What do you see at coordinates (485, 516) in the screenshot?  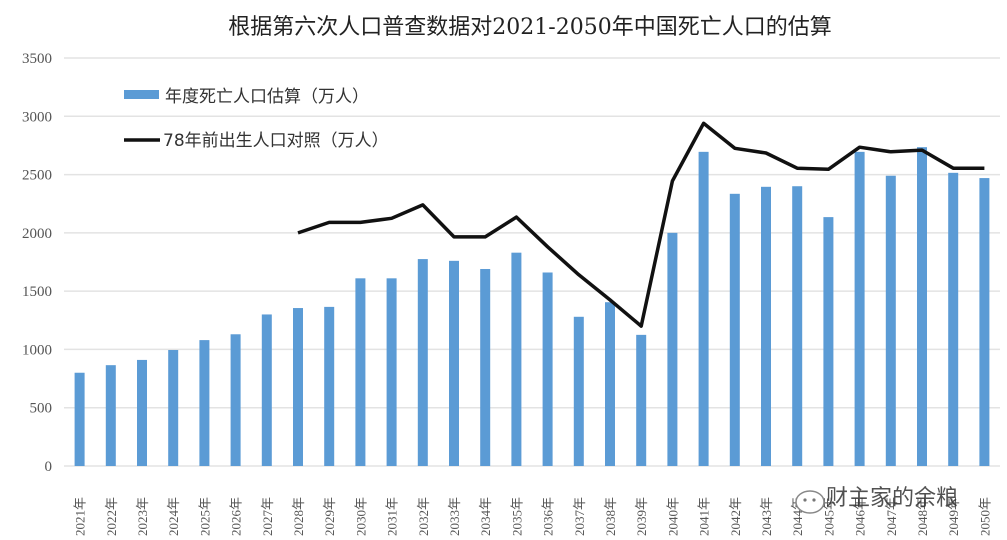 I see `x-tick-label: 2034年` at bounding box center [485, 516].